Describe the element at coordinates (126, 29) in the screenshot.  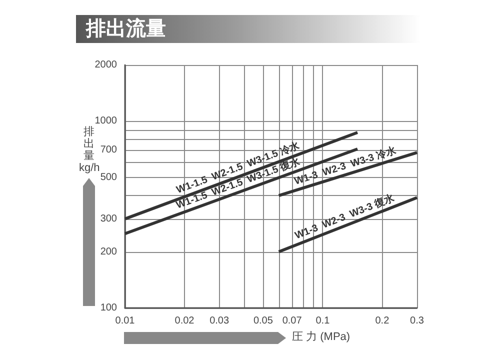
I see `chart-title: 排出流量` at that location.